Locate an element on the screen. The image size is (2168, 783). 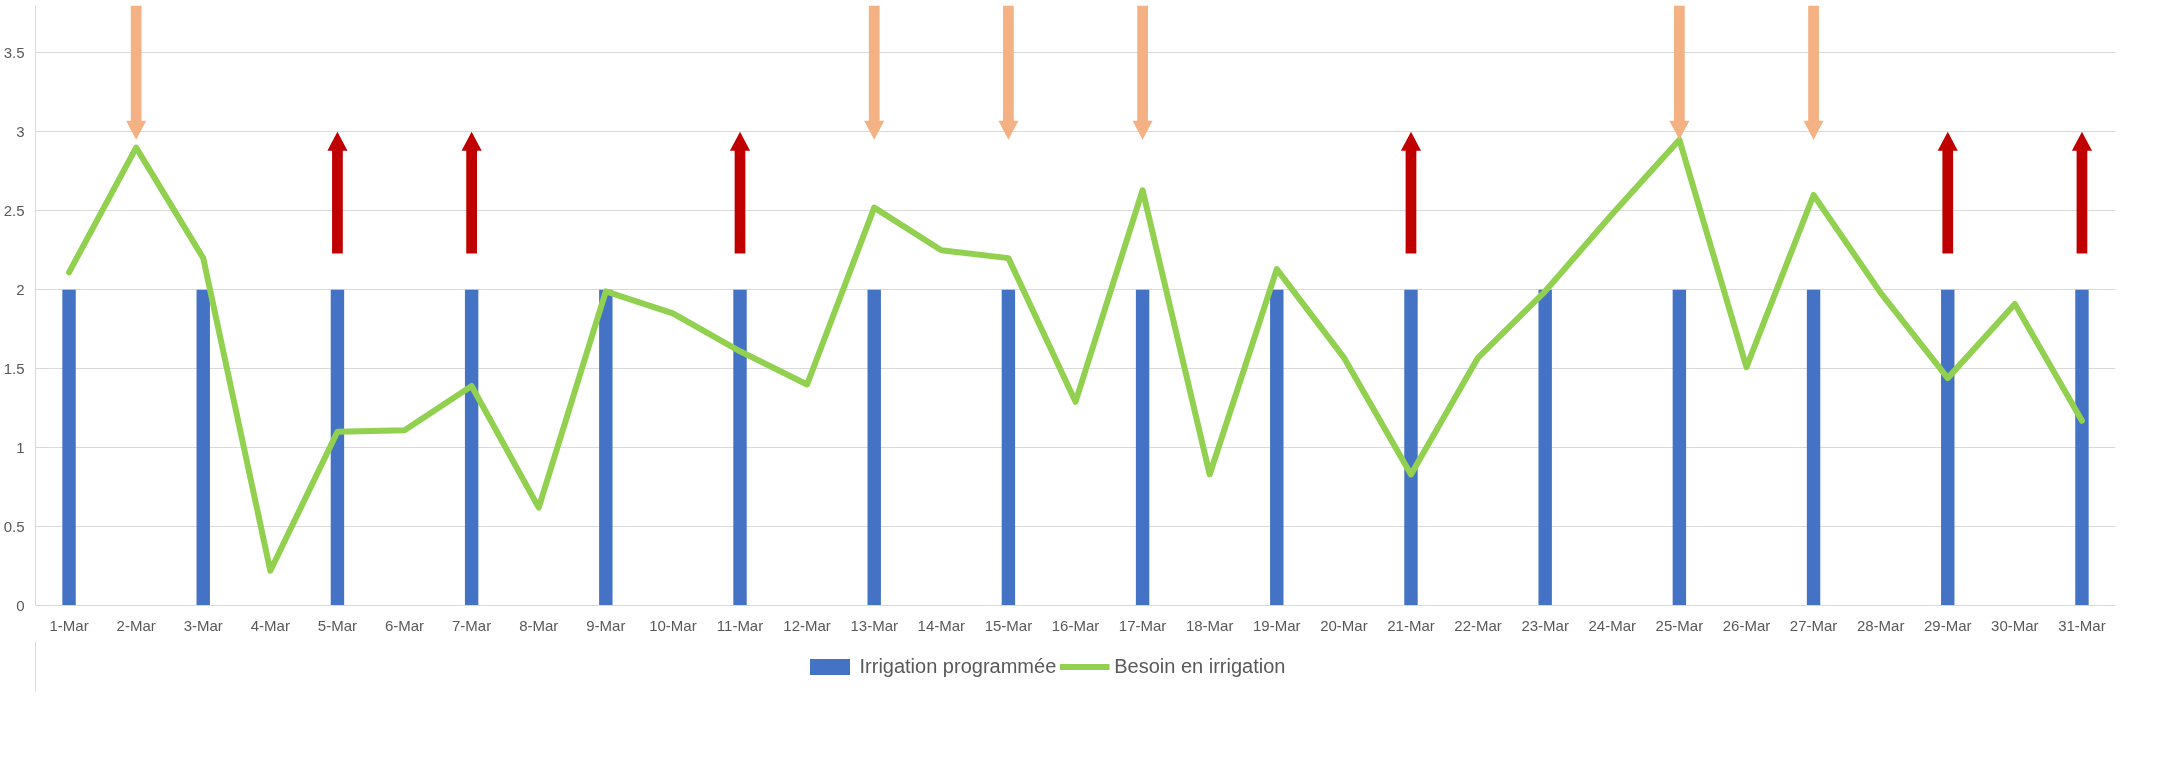
x-tick-label: 29-Mar is located at coordinates (1948, 625).